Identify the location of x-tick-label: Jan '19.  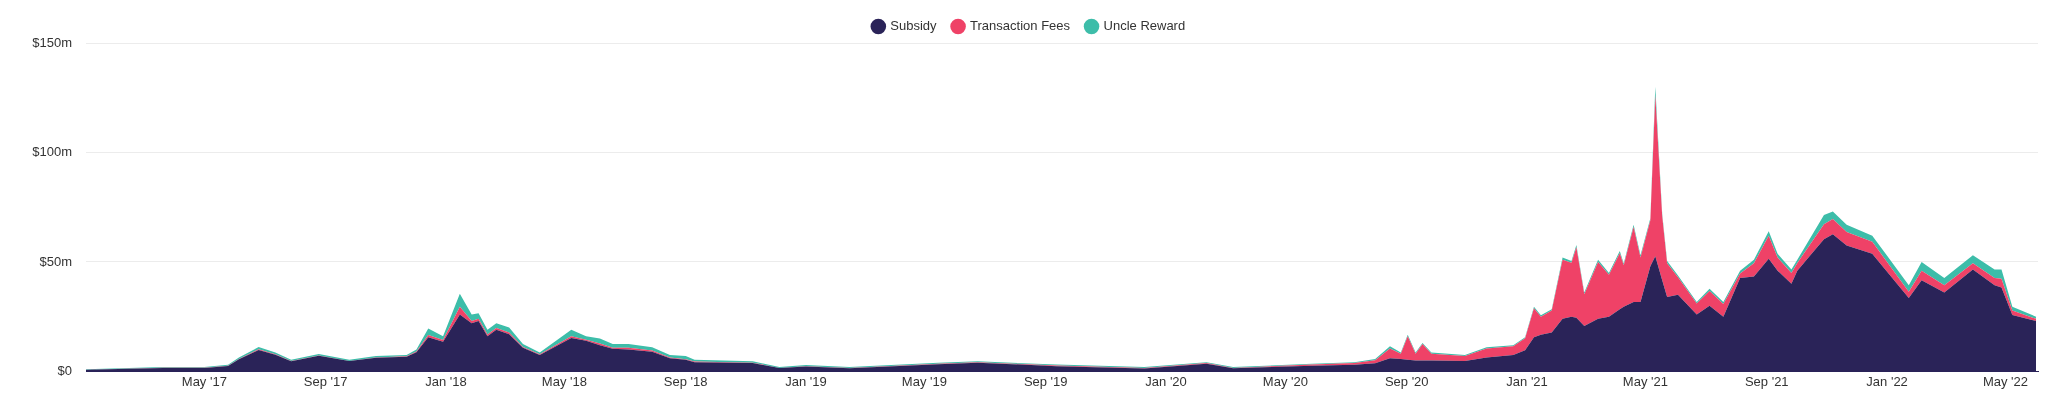
(806, 381).